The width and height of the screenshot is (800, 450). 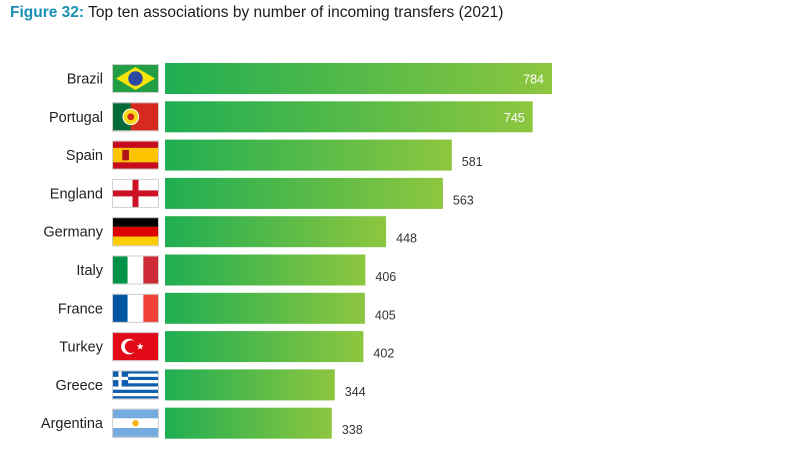 What do you see at coordinates (355, 392) in the screenshot?
I see `value-label: 344` at bounding box center [355, 392].